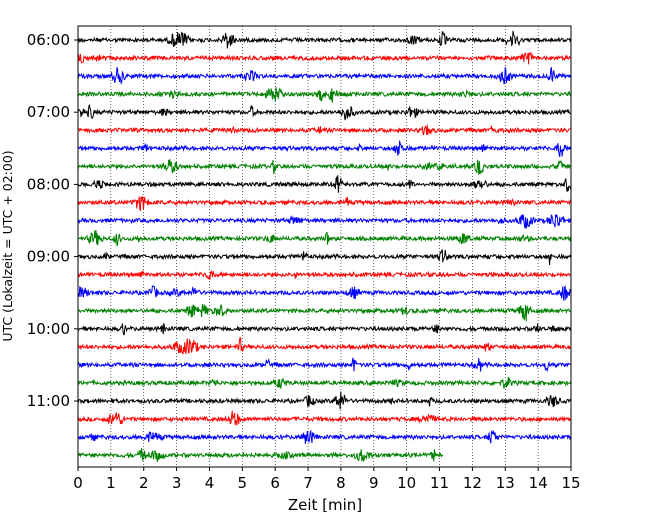 The width and height of the screenshot is (650, 520). I want to click on x-tick-label: 15, so click(570, 483).